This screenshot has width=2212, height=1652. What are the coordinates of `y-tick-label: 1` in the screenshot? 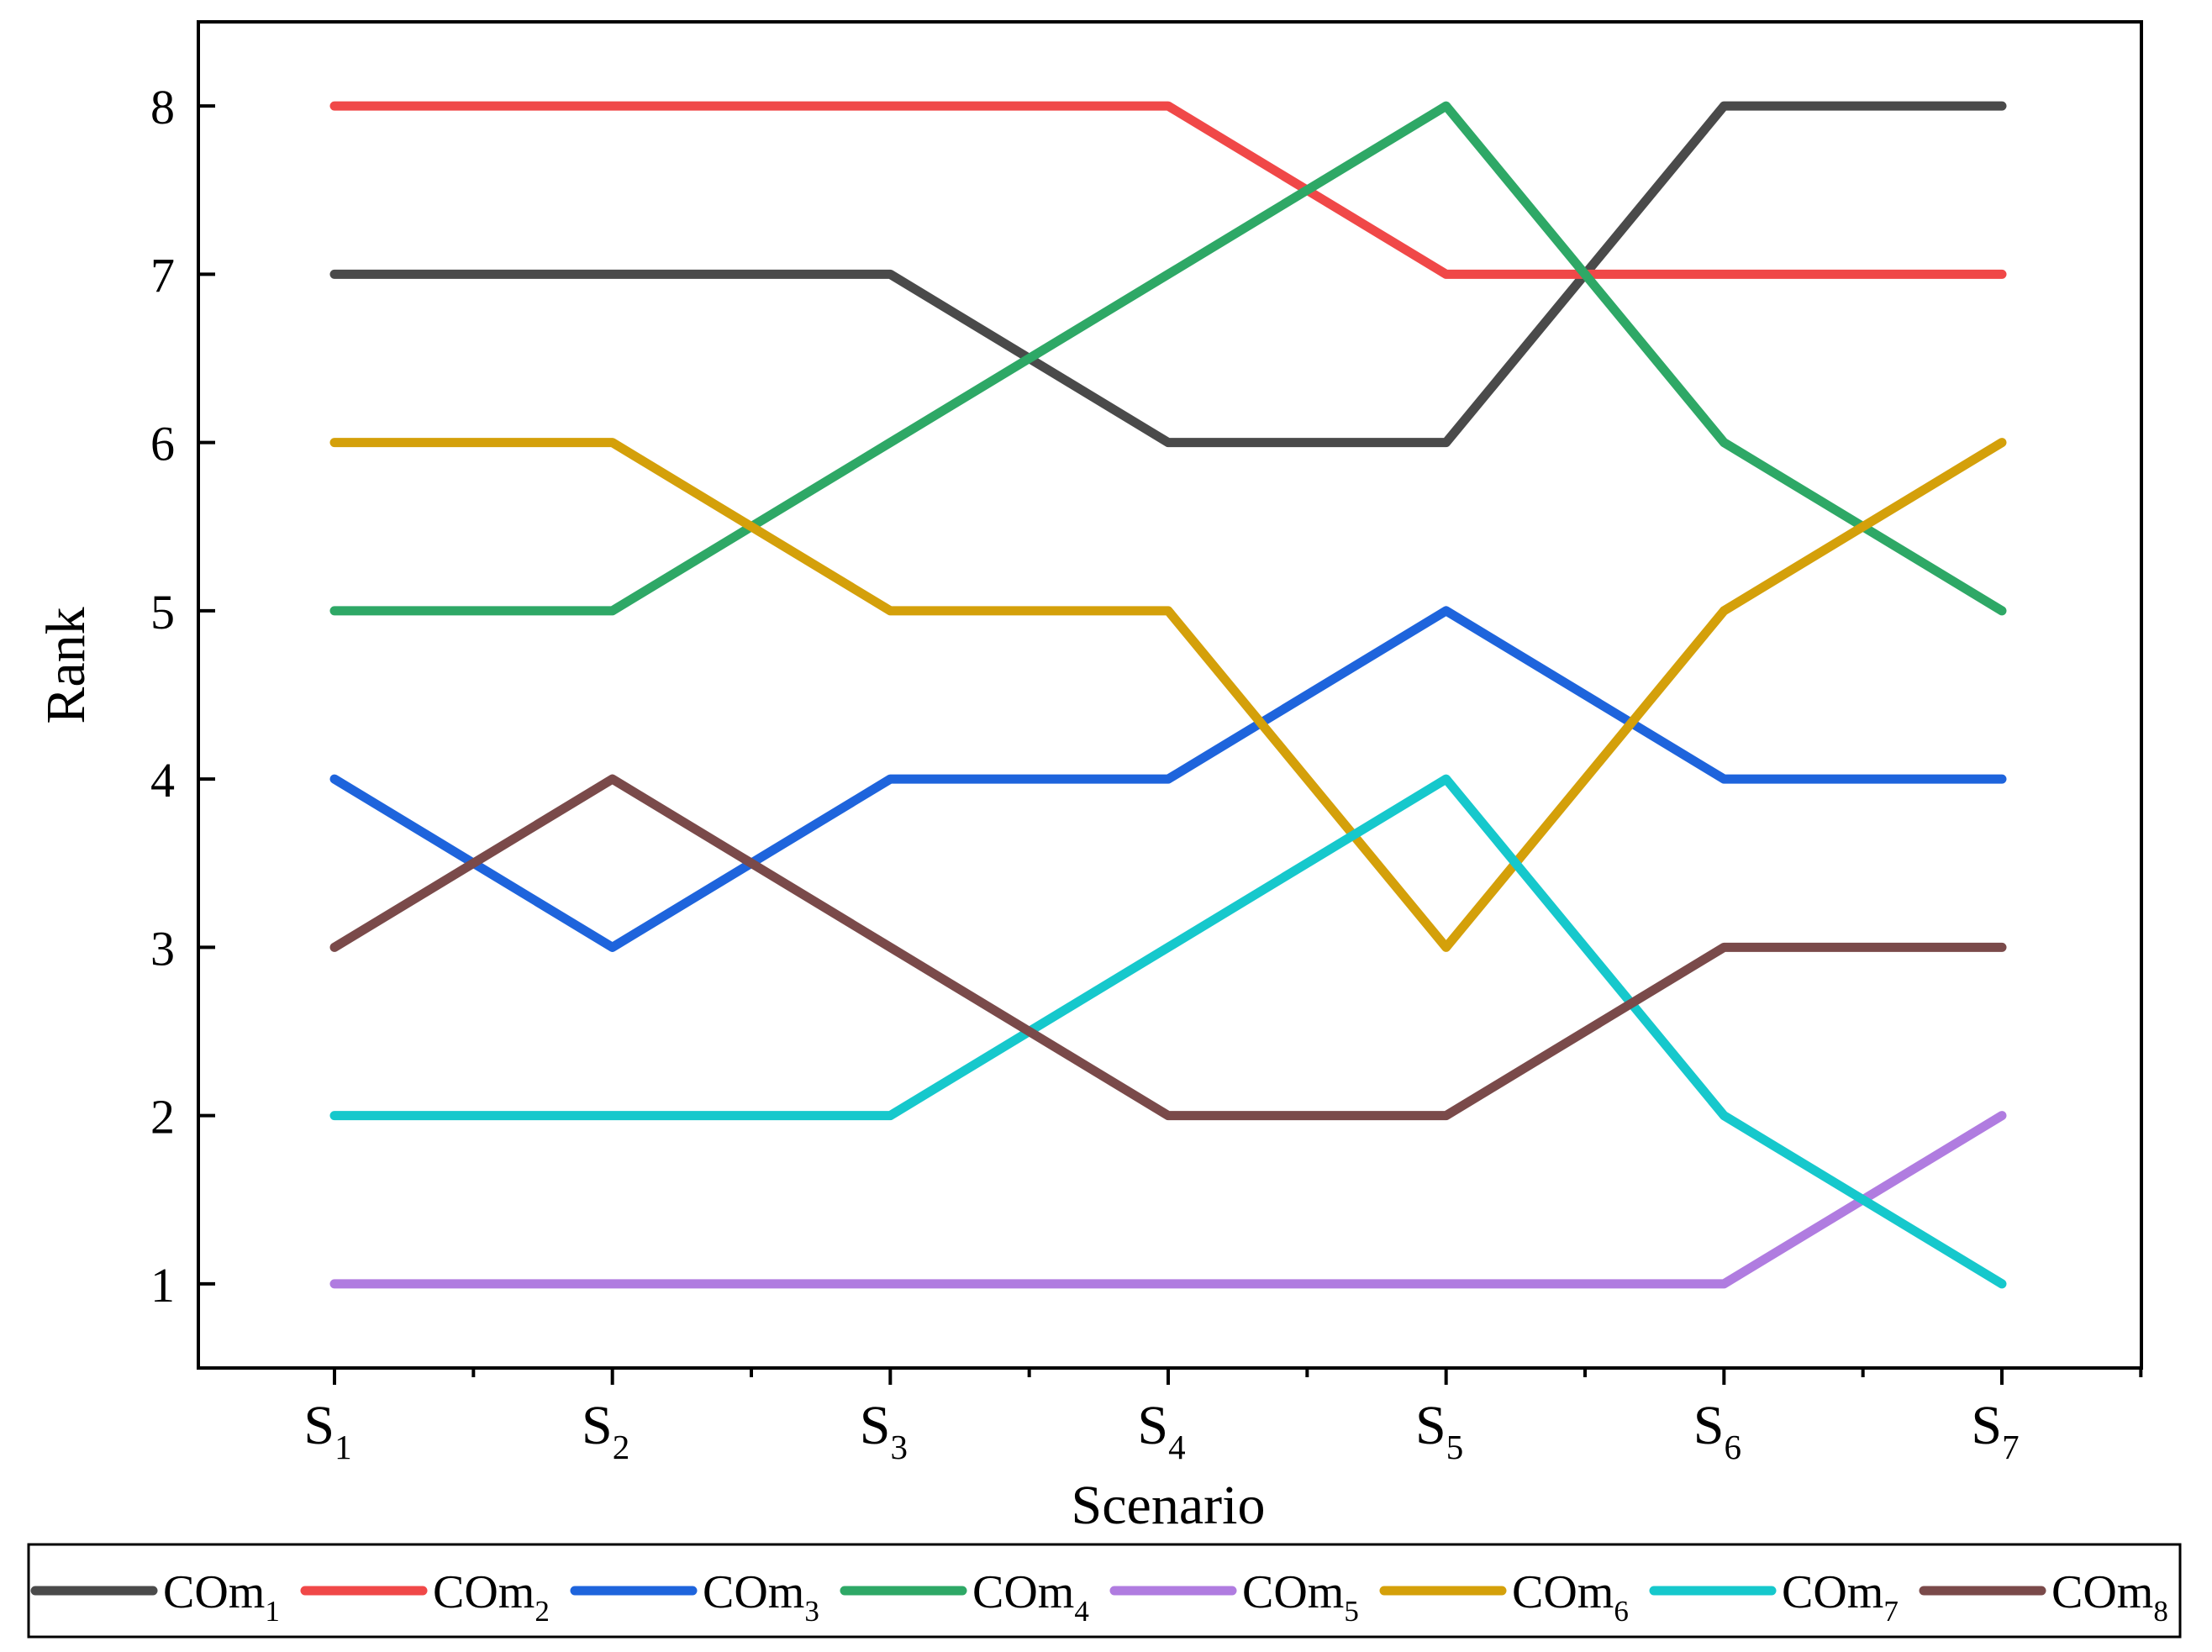 It's located at (162, 1285).